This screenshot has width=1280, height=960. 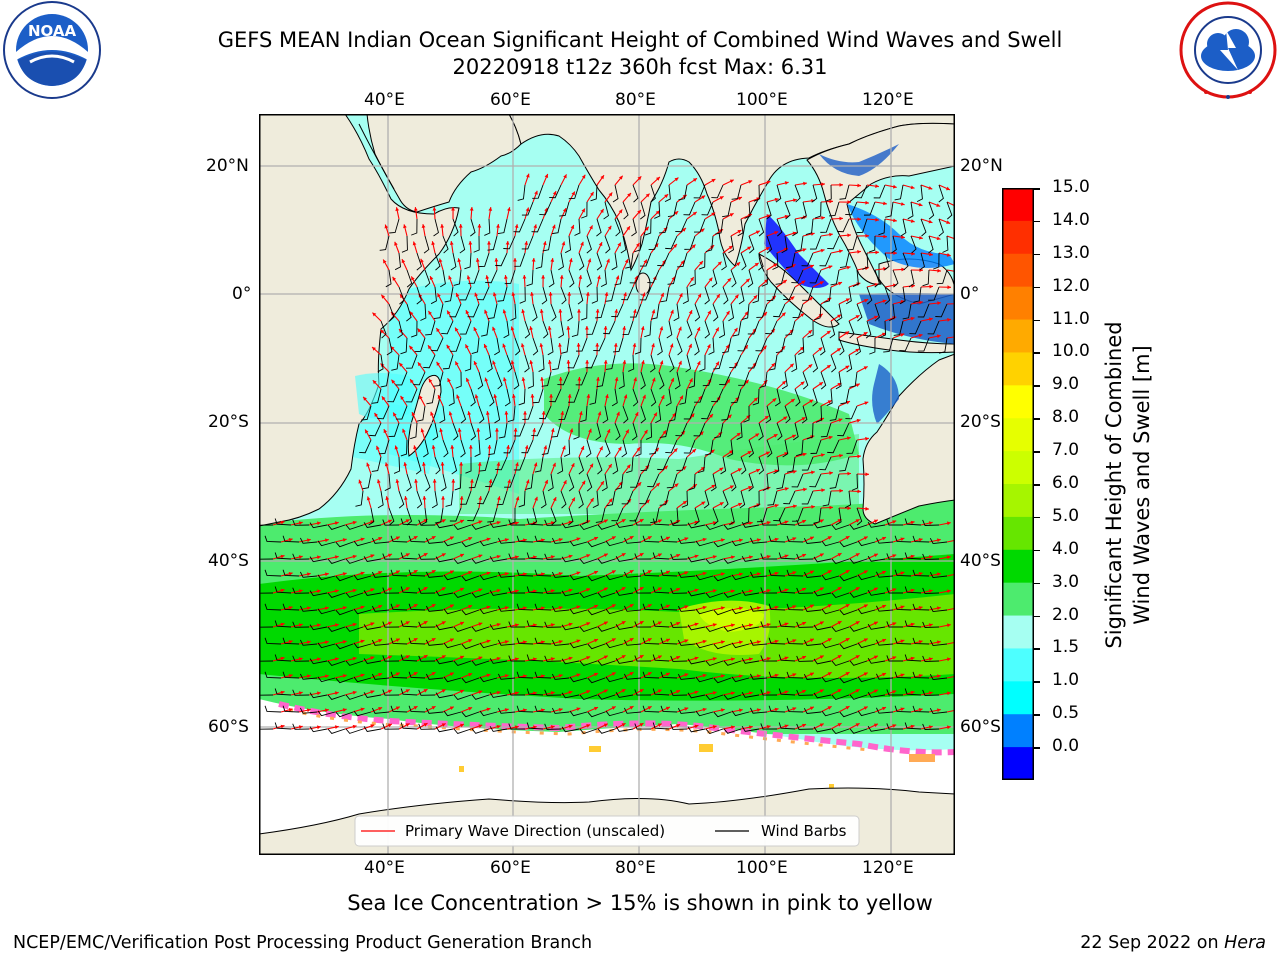 What do you see at coordinates (1066, 417) in the screenshot?
I see `colorbar-tick-label: 8.0` at bounding box center [1066, 417].